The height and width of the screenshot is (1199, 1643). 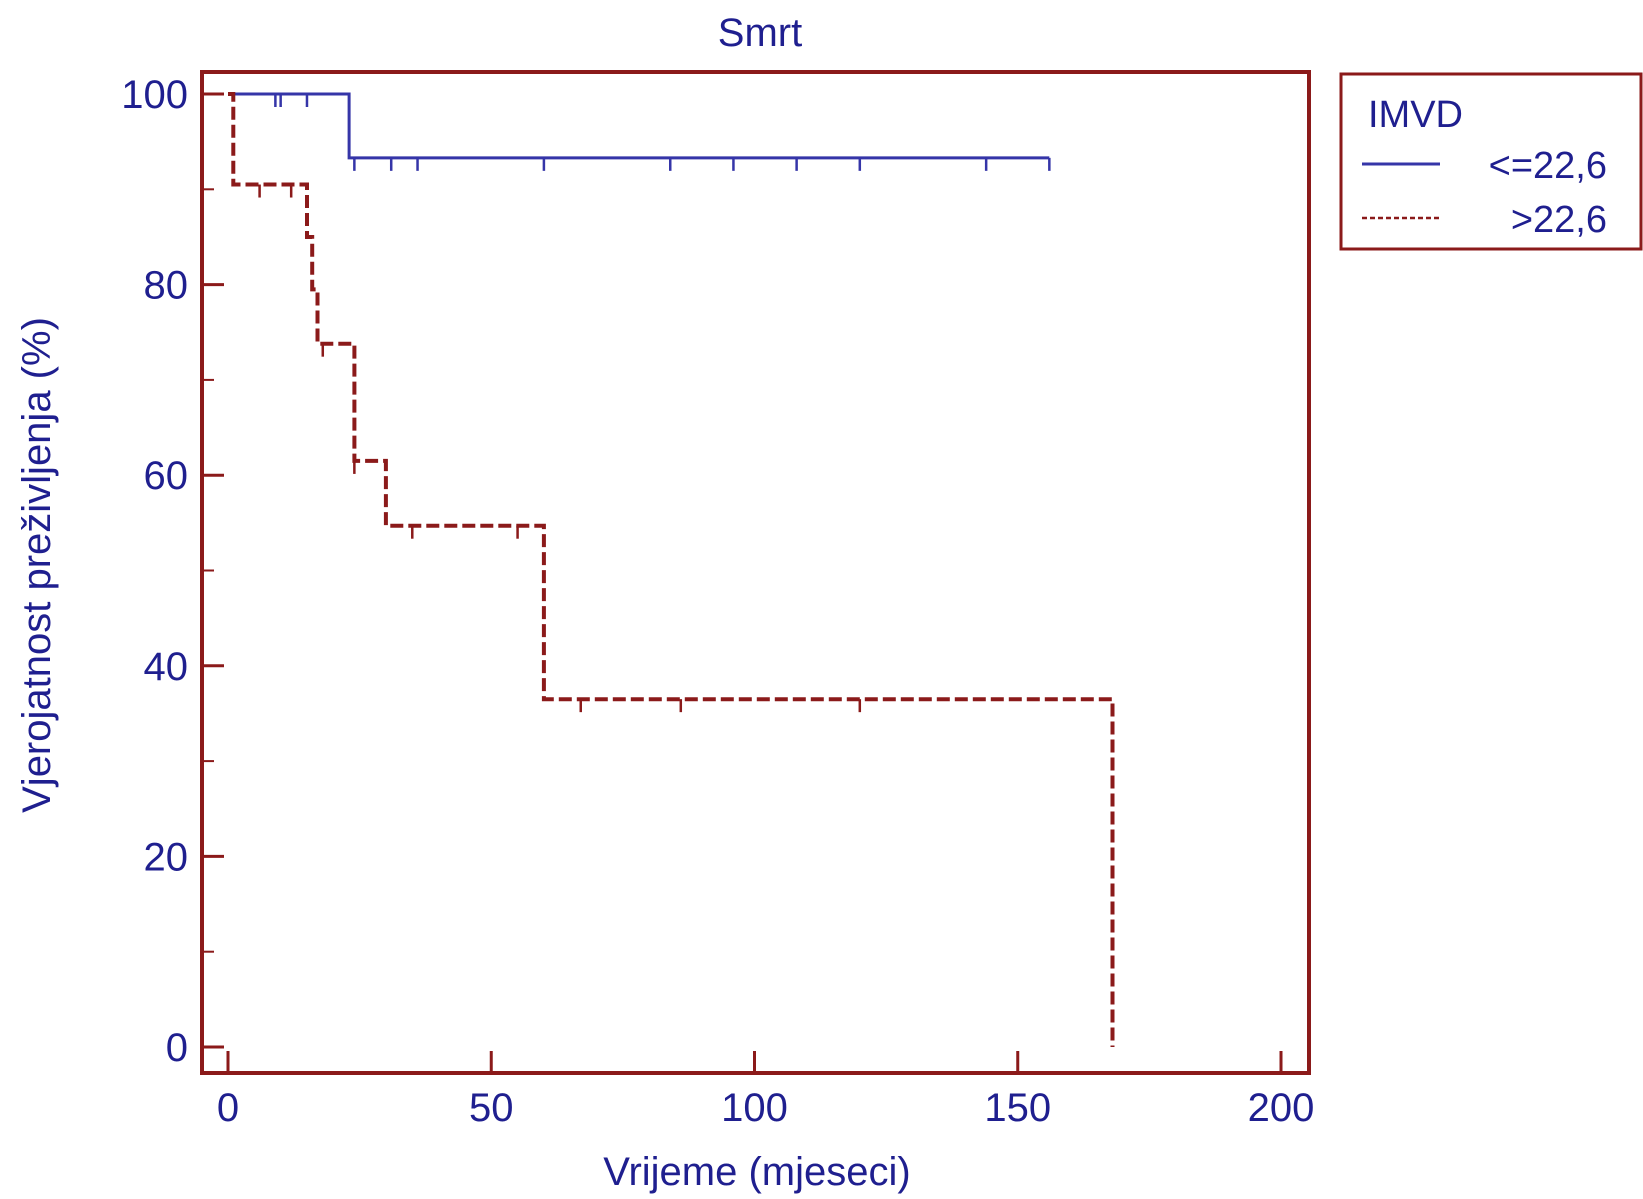 I want to click on x-axis-label: Vrijeme (mjeseci), so click(x=756, y=1172).